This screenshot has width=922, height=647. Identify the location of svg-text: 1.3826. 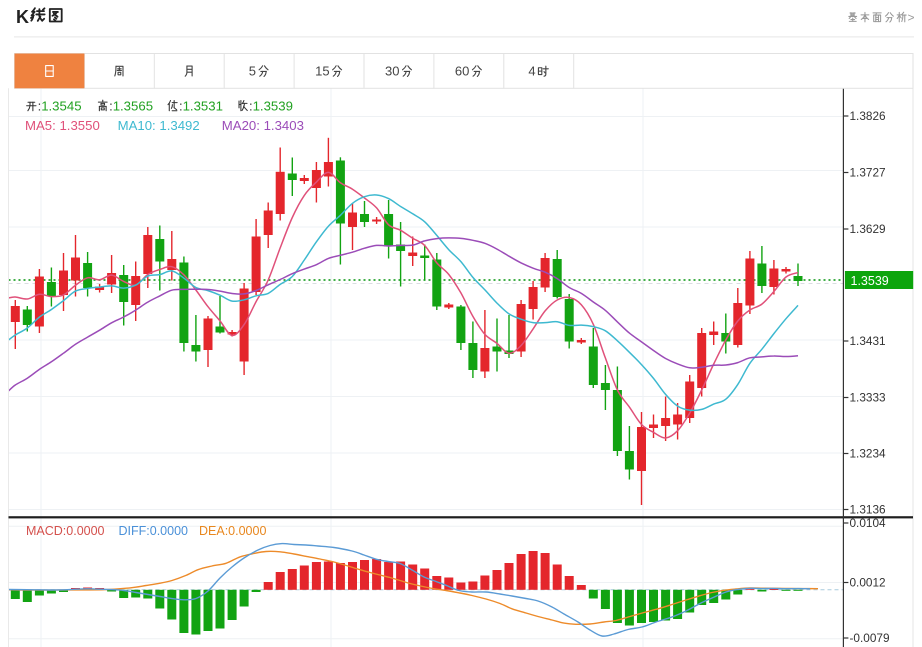
(868, 116).